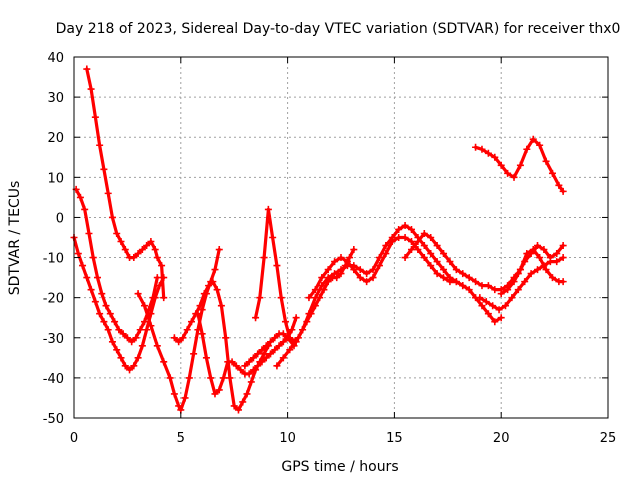  I want to click on series-arc13, so click(519, 165).